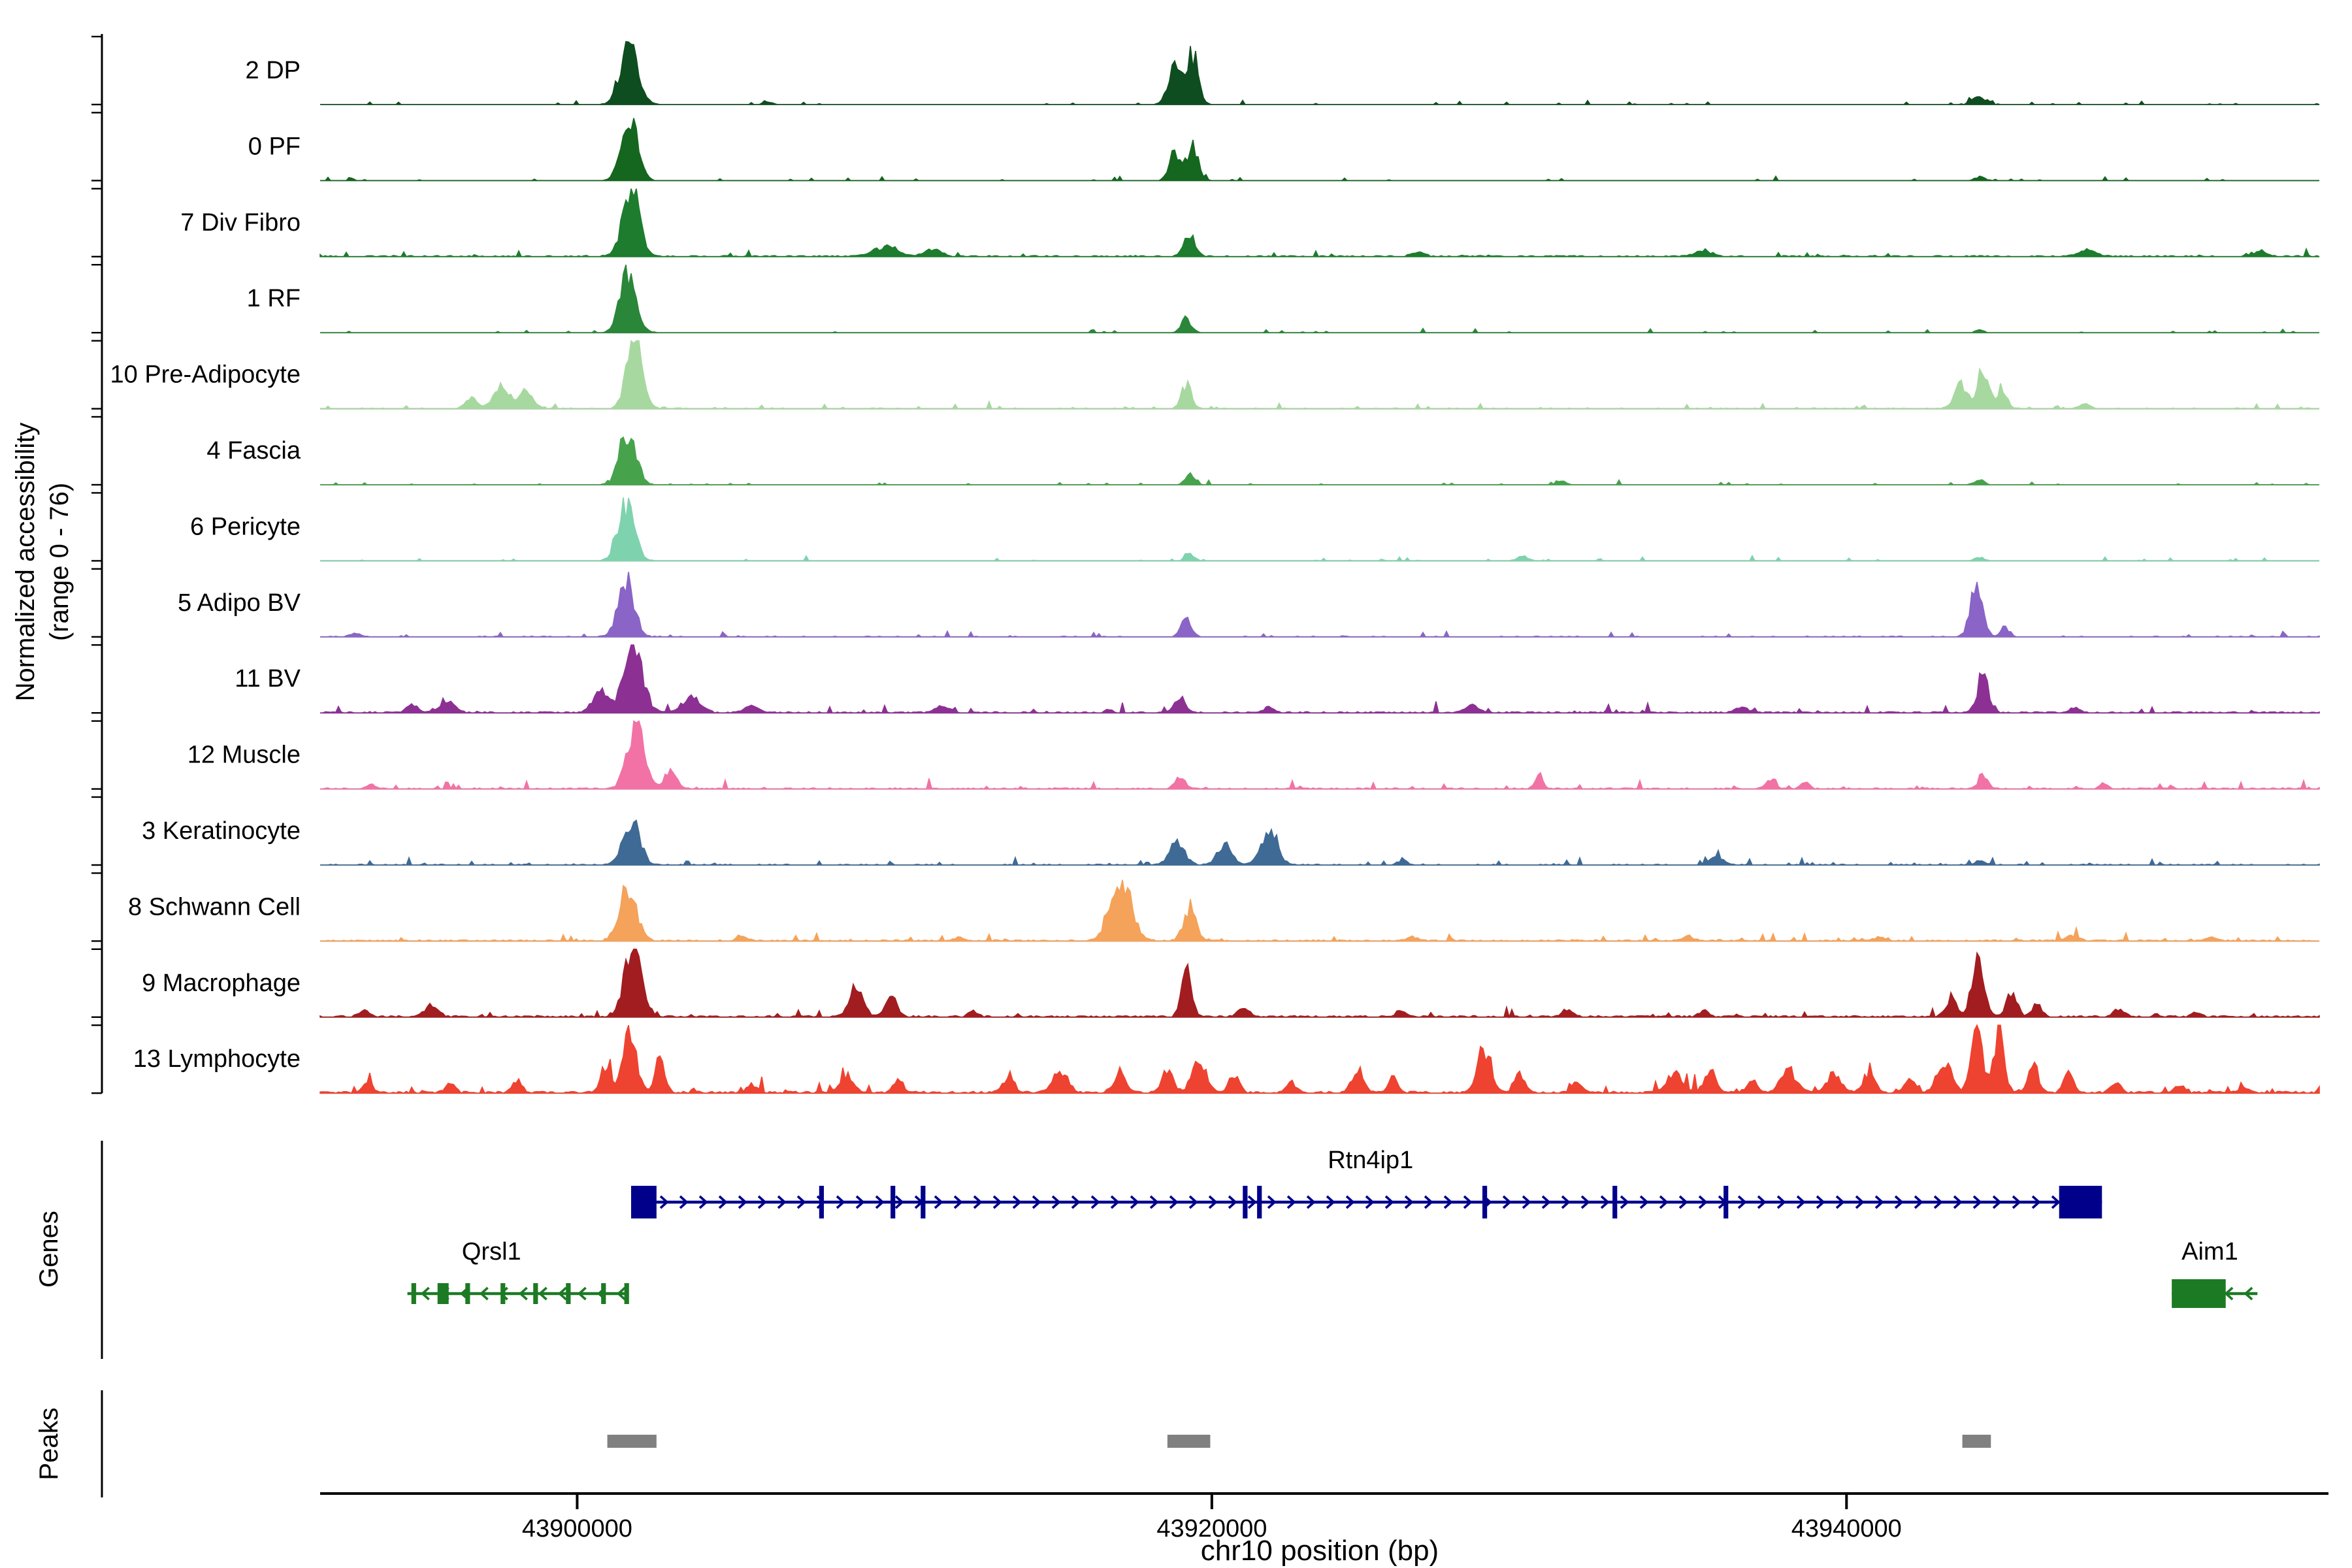 Image resolution: width=2352 pixels, height=1568 pixels. What do you see at coordinates (59, 562) in the screenshot?
I see `y-axis-label-line2: (range 0 - 76)` at bounding box center [59, 562].